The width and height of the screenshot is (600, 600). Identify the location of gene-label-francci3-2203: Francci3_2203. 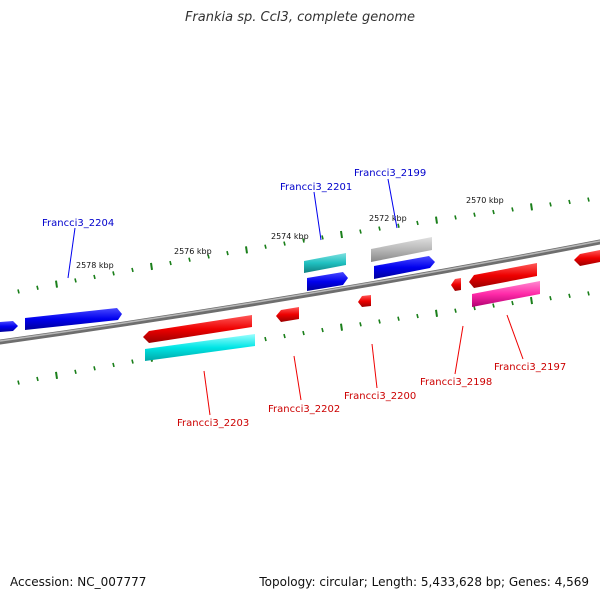
(213, 423).